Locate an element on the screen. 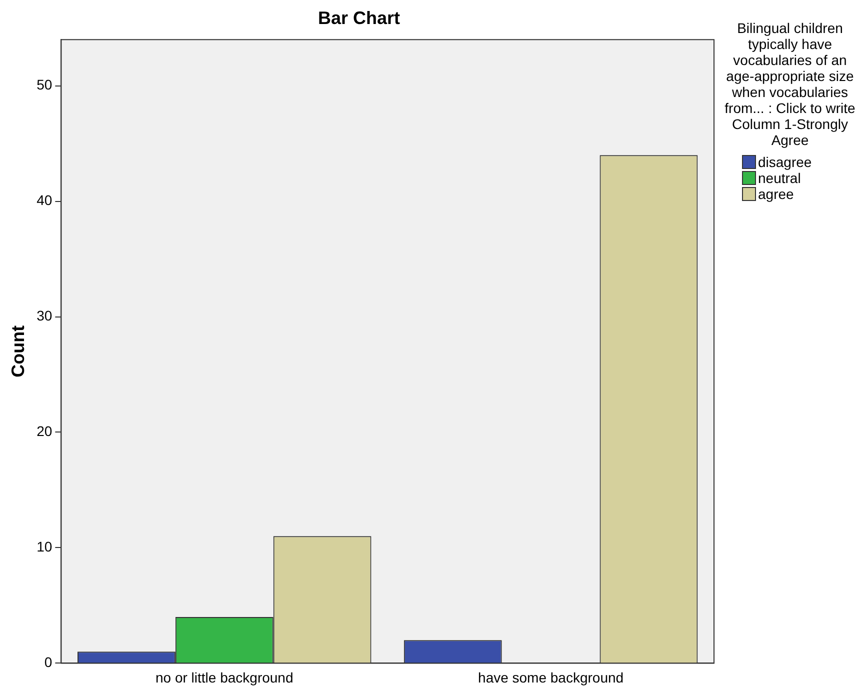 The image size is (858, 694). y-tick-label: 40 is located at coordinates (44, 200).